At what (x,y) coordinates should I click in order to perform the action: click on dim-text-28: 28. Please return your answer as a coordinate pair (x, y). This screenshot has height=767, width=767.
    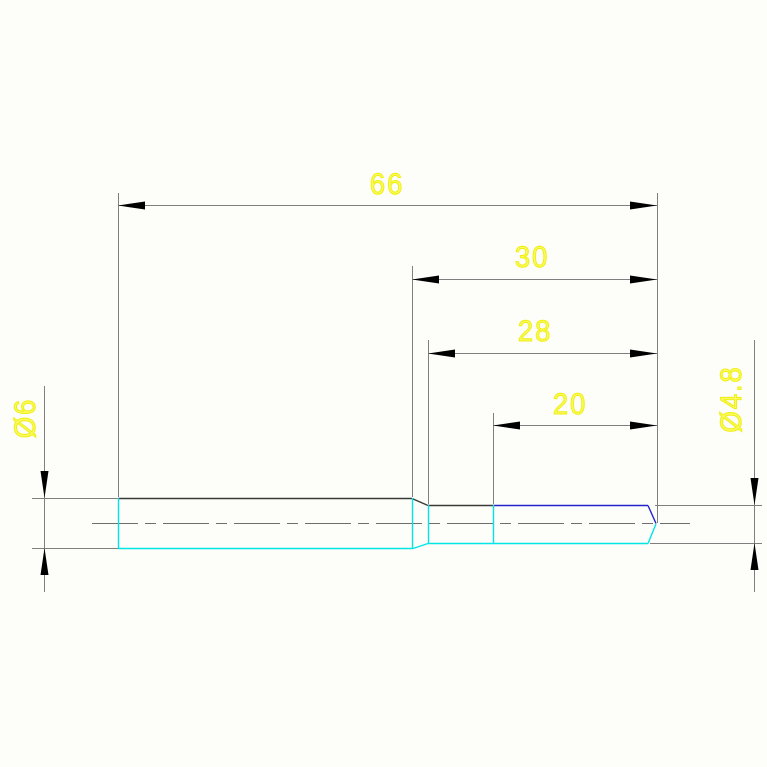
    Looking at the image, I should click on (535, 331).